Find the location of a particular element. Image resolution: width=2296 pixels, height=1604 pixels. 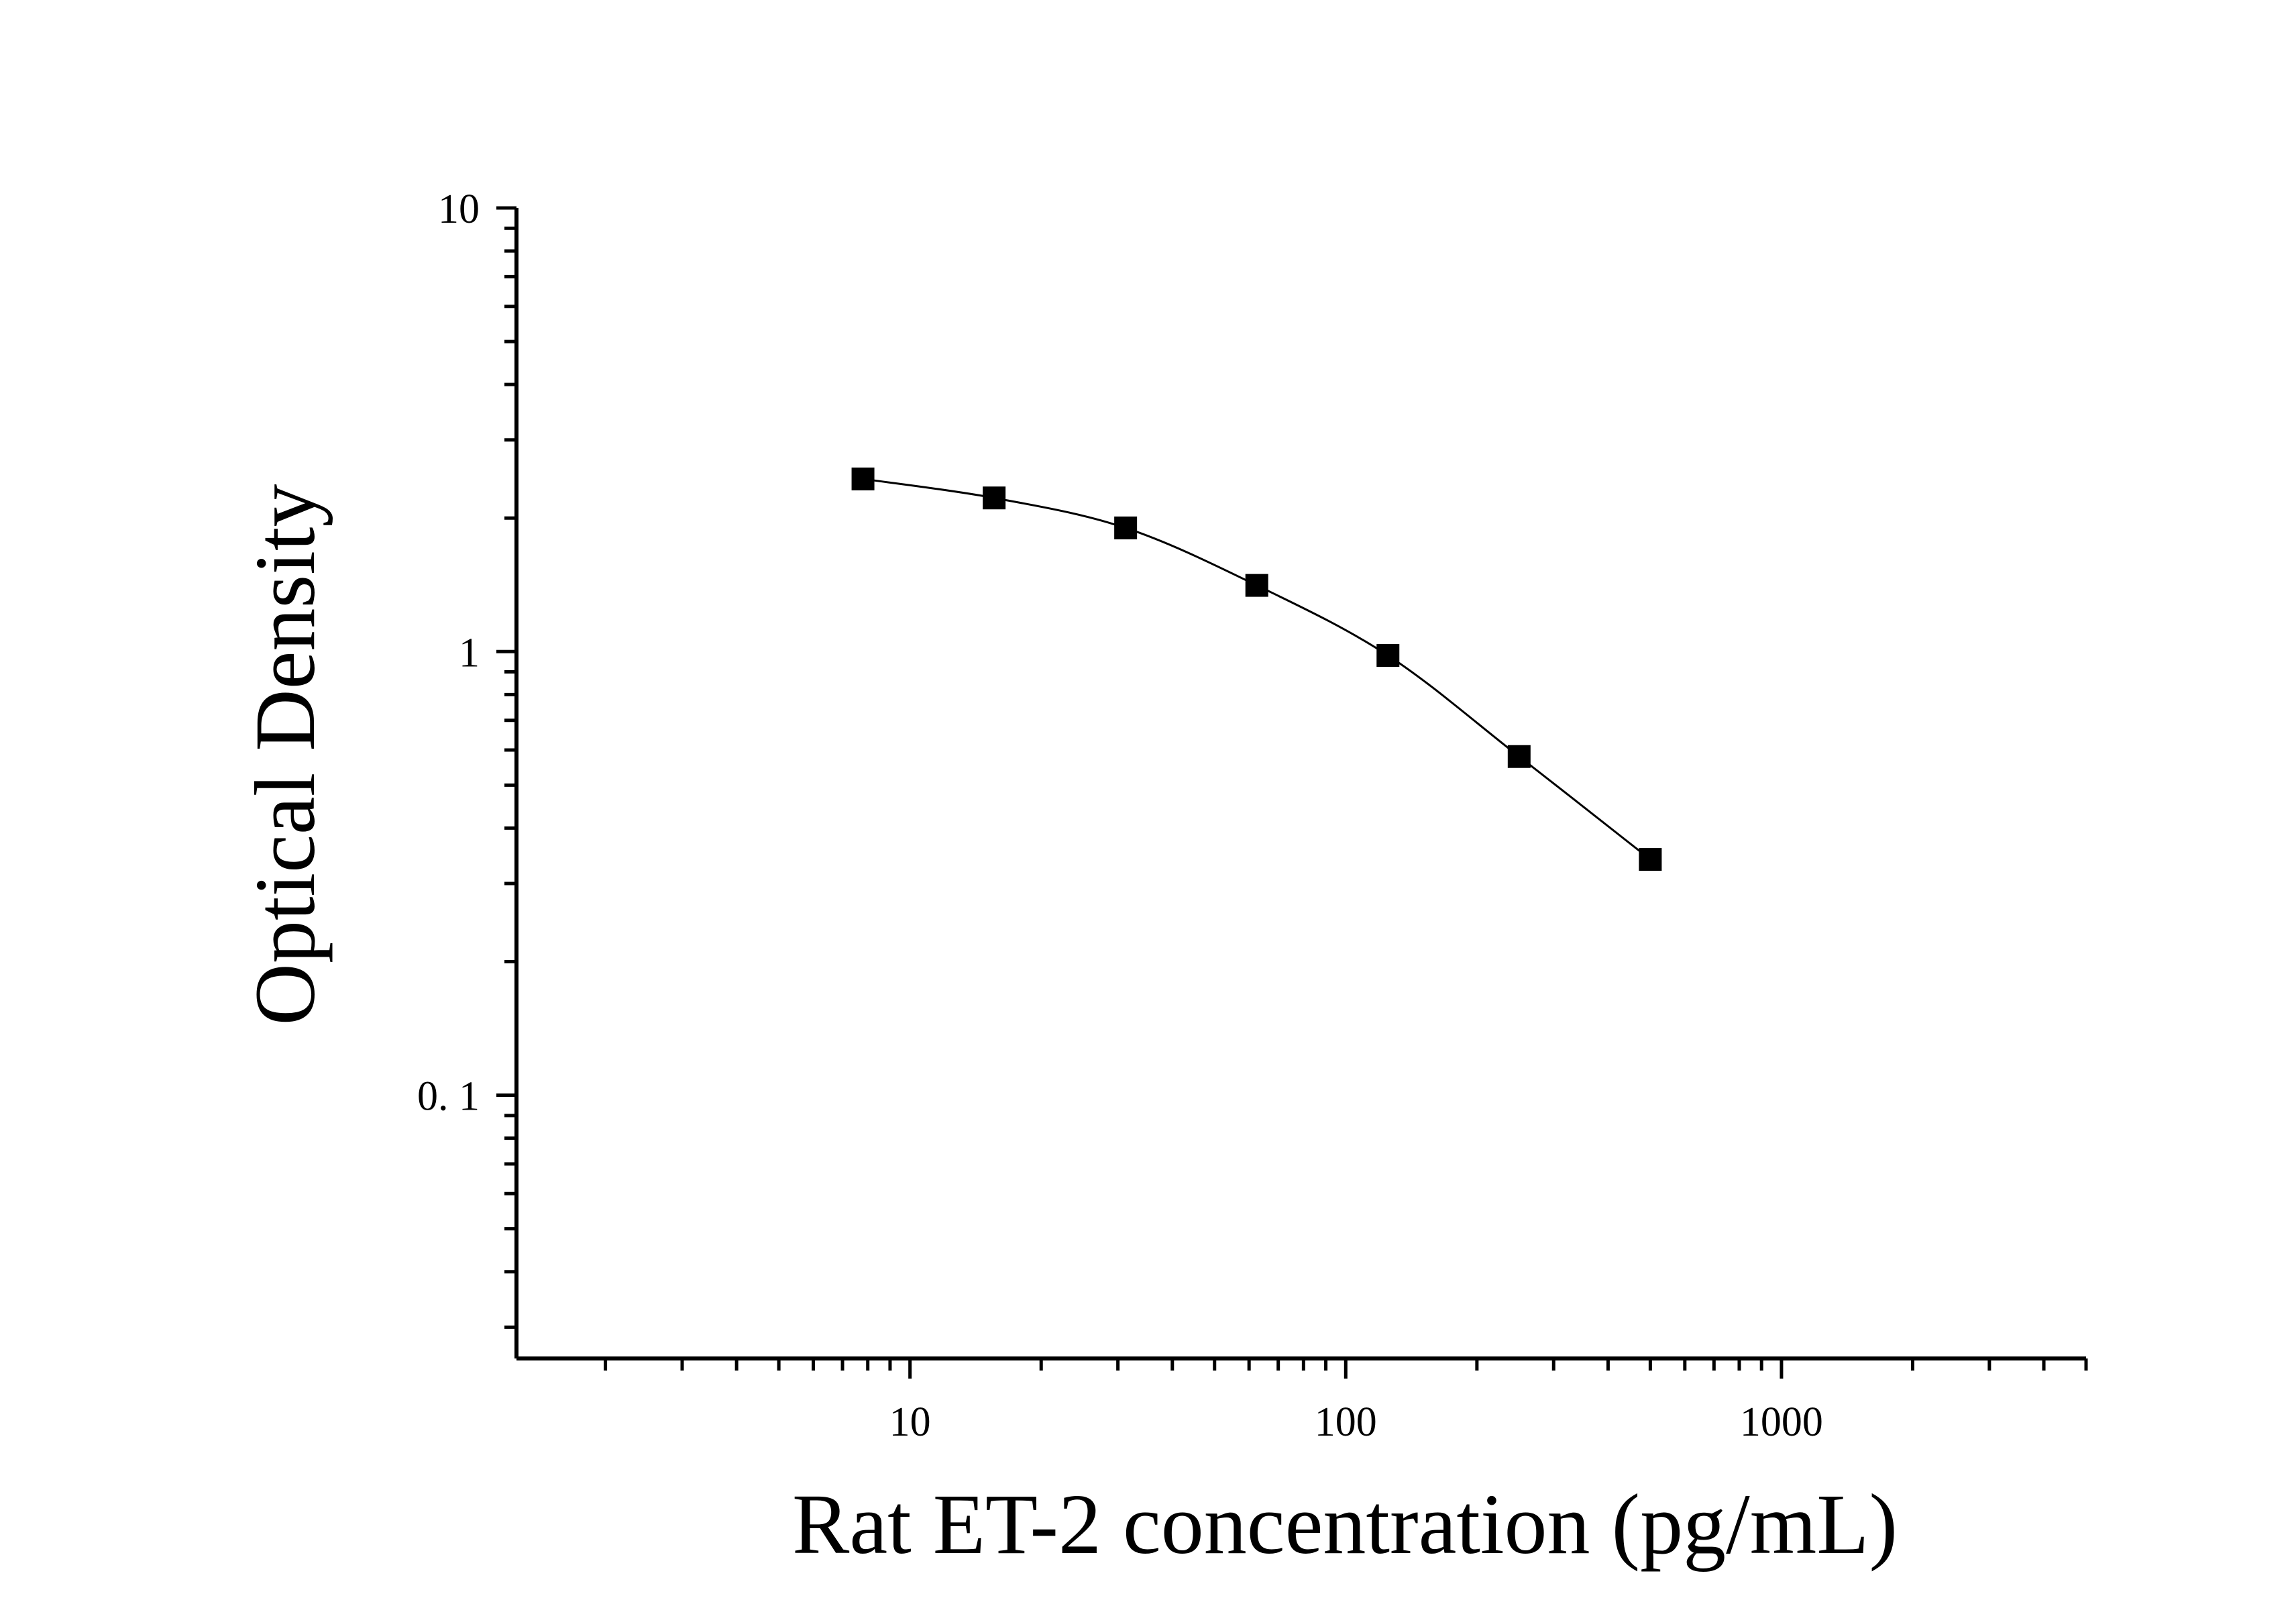

data-points-layer is located at coordinates (1256, 669).